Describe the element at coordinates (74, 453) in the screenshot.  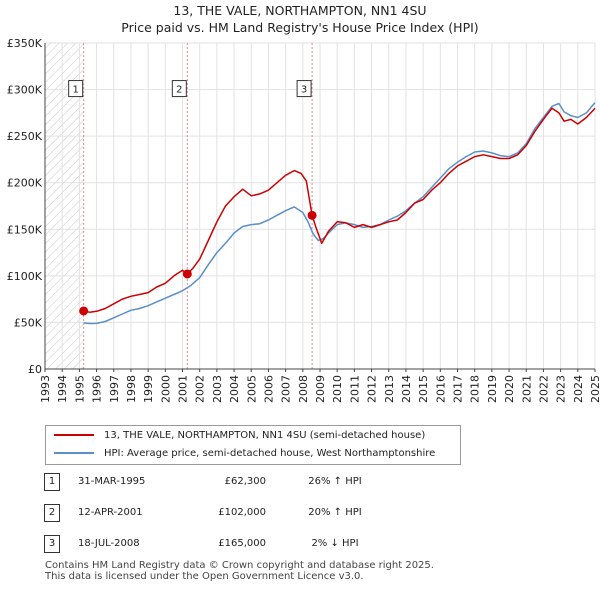
I see `legend-swatch-hpi` at that location.